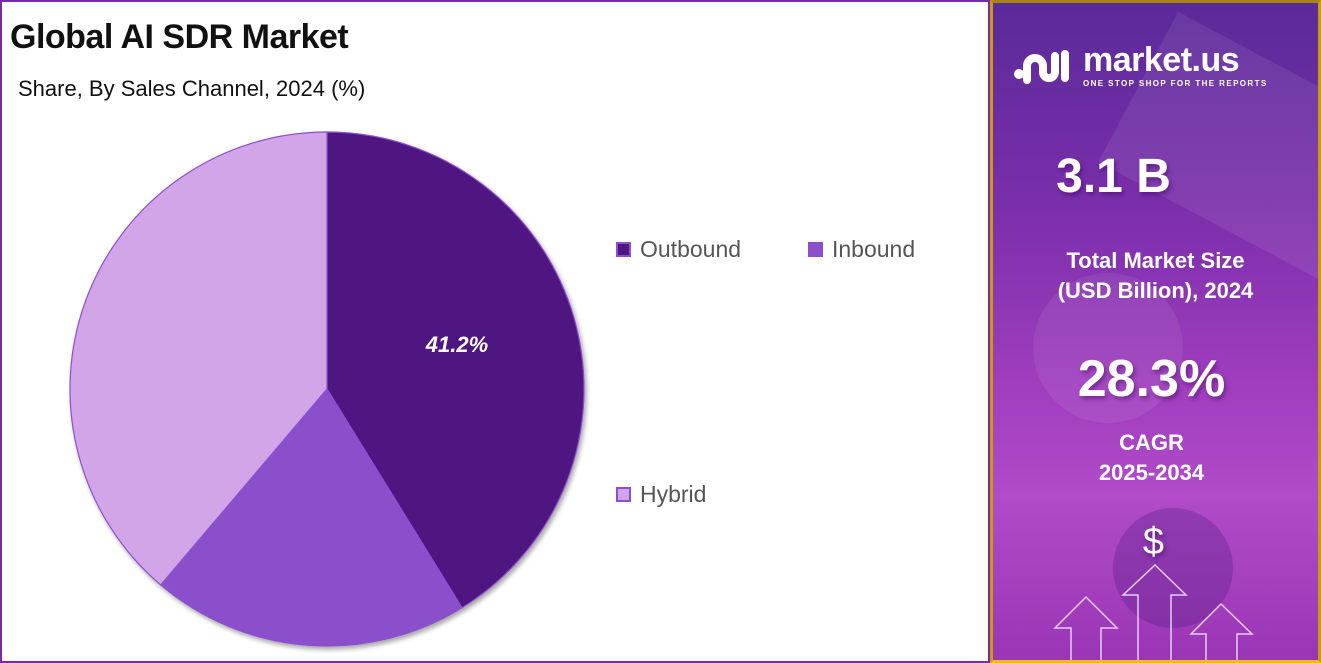 The height and width of the screenshot is (663, 1321). What do you see at coordinates (623, 249) in the screenshot?
I see `legend-swatch-outbound` at bounding box center [623, 249].